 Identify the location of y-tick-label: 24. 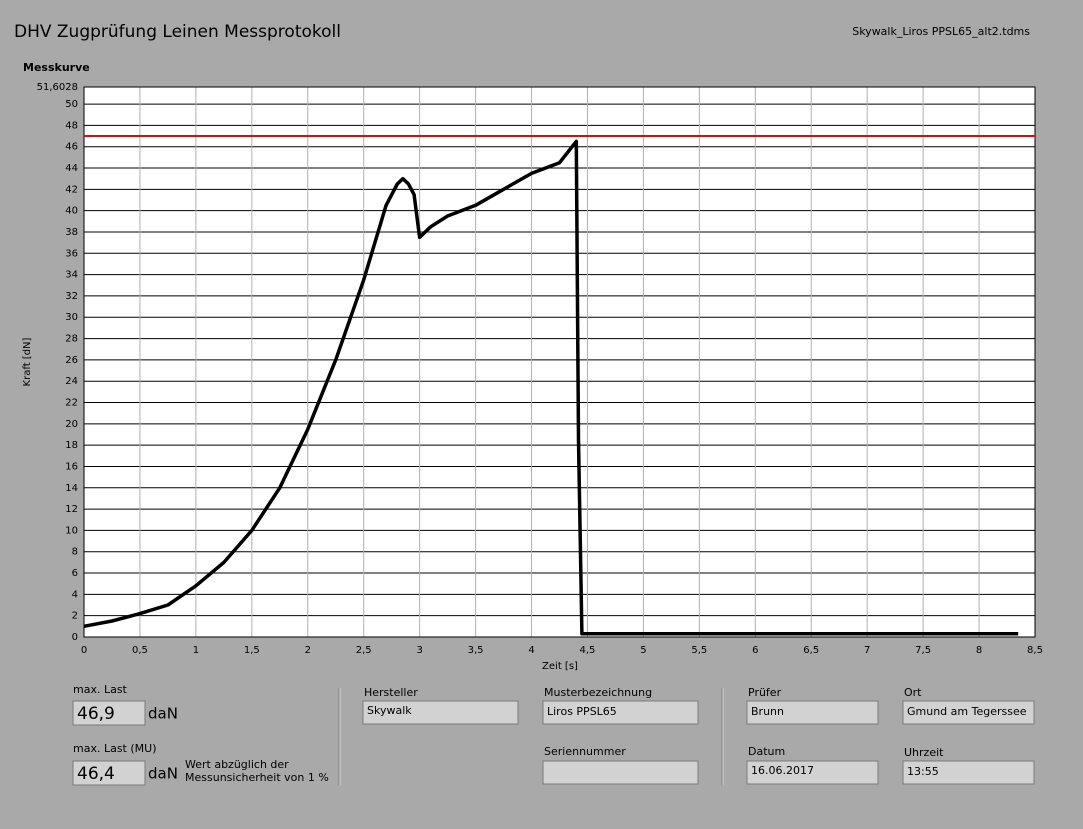
(71, 381).